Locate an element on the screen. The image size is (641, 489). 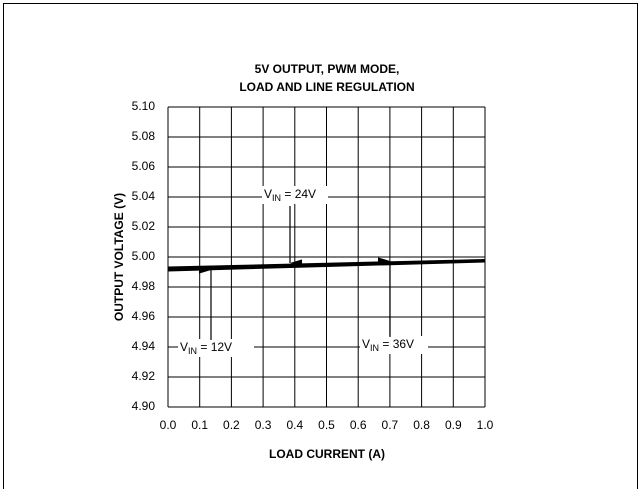
annotation-suffix: = 24V is located at coordinates (298, 194).